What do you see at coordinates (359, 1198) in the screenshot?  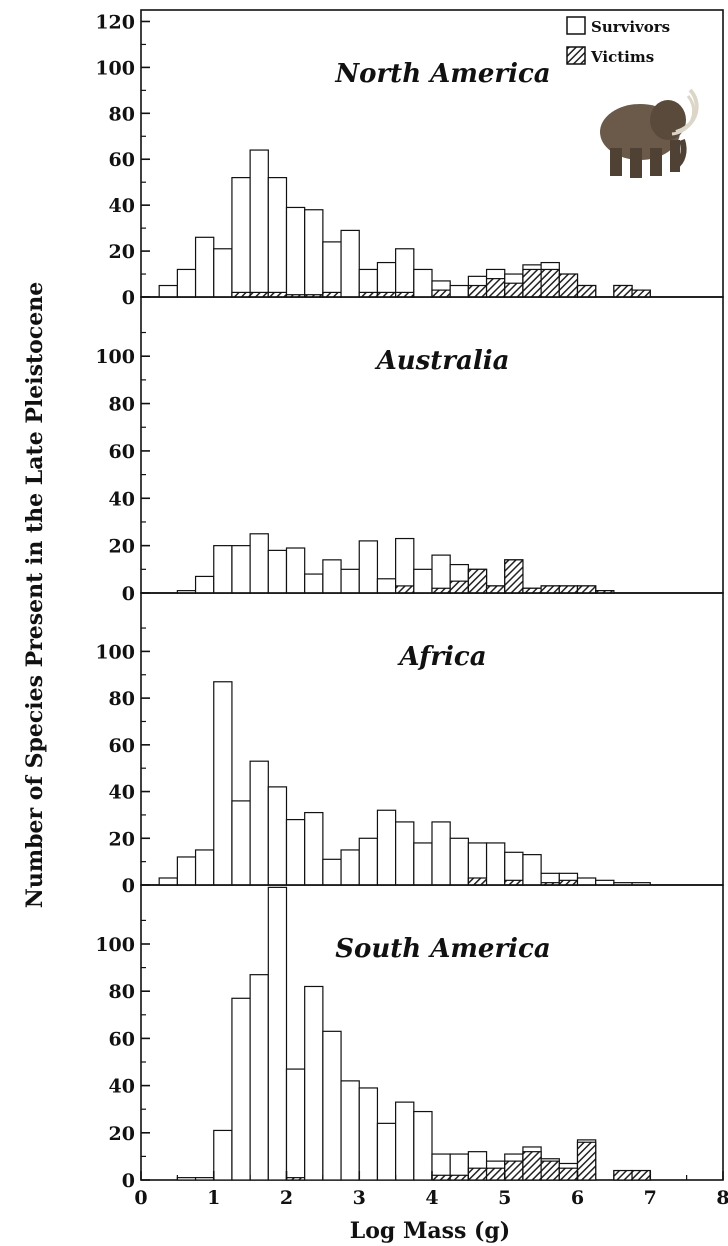 I see `x-tick-label: 3` at bounding box center [359, 1198].